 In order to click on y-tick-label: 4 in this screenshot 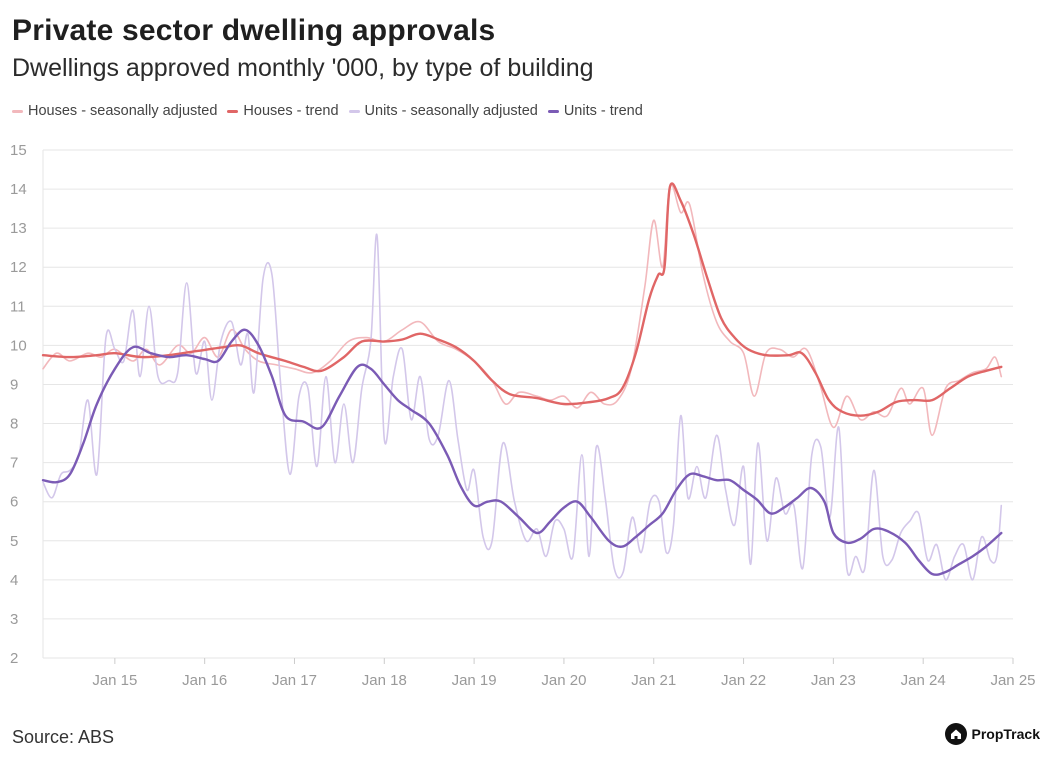, I will do `click(14, 580)`.